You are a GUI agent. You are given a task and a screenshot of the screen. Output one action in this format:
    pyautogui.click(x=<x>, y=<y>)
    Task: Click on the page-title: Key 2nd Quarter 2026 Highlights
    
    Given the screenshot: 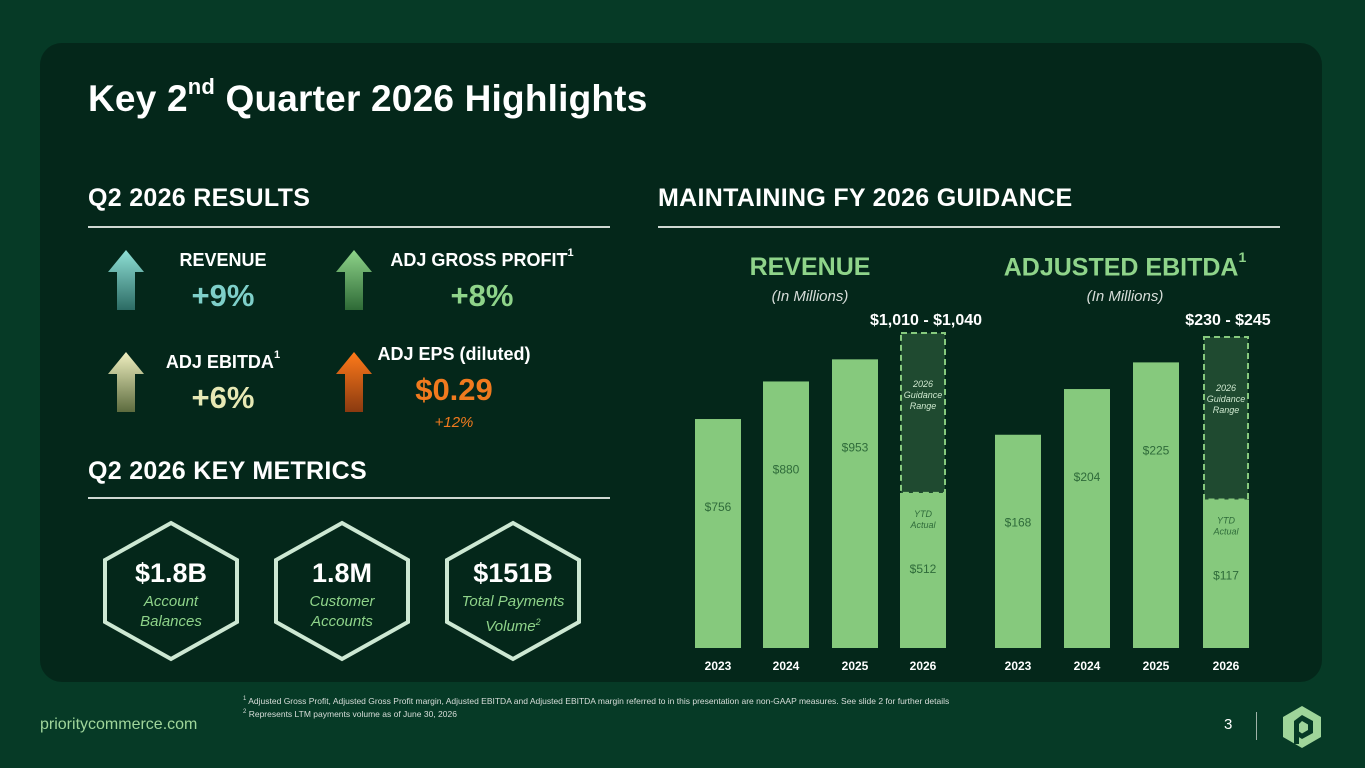 What is the action you would take?
    pyautogui.click(x=368, y=96)
    